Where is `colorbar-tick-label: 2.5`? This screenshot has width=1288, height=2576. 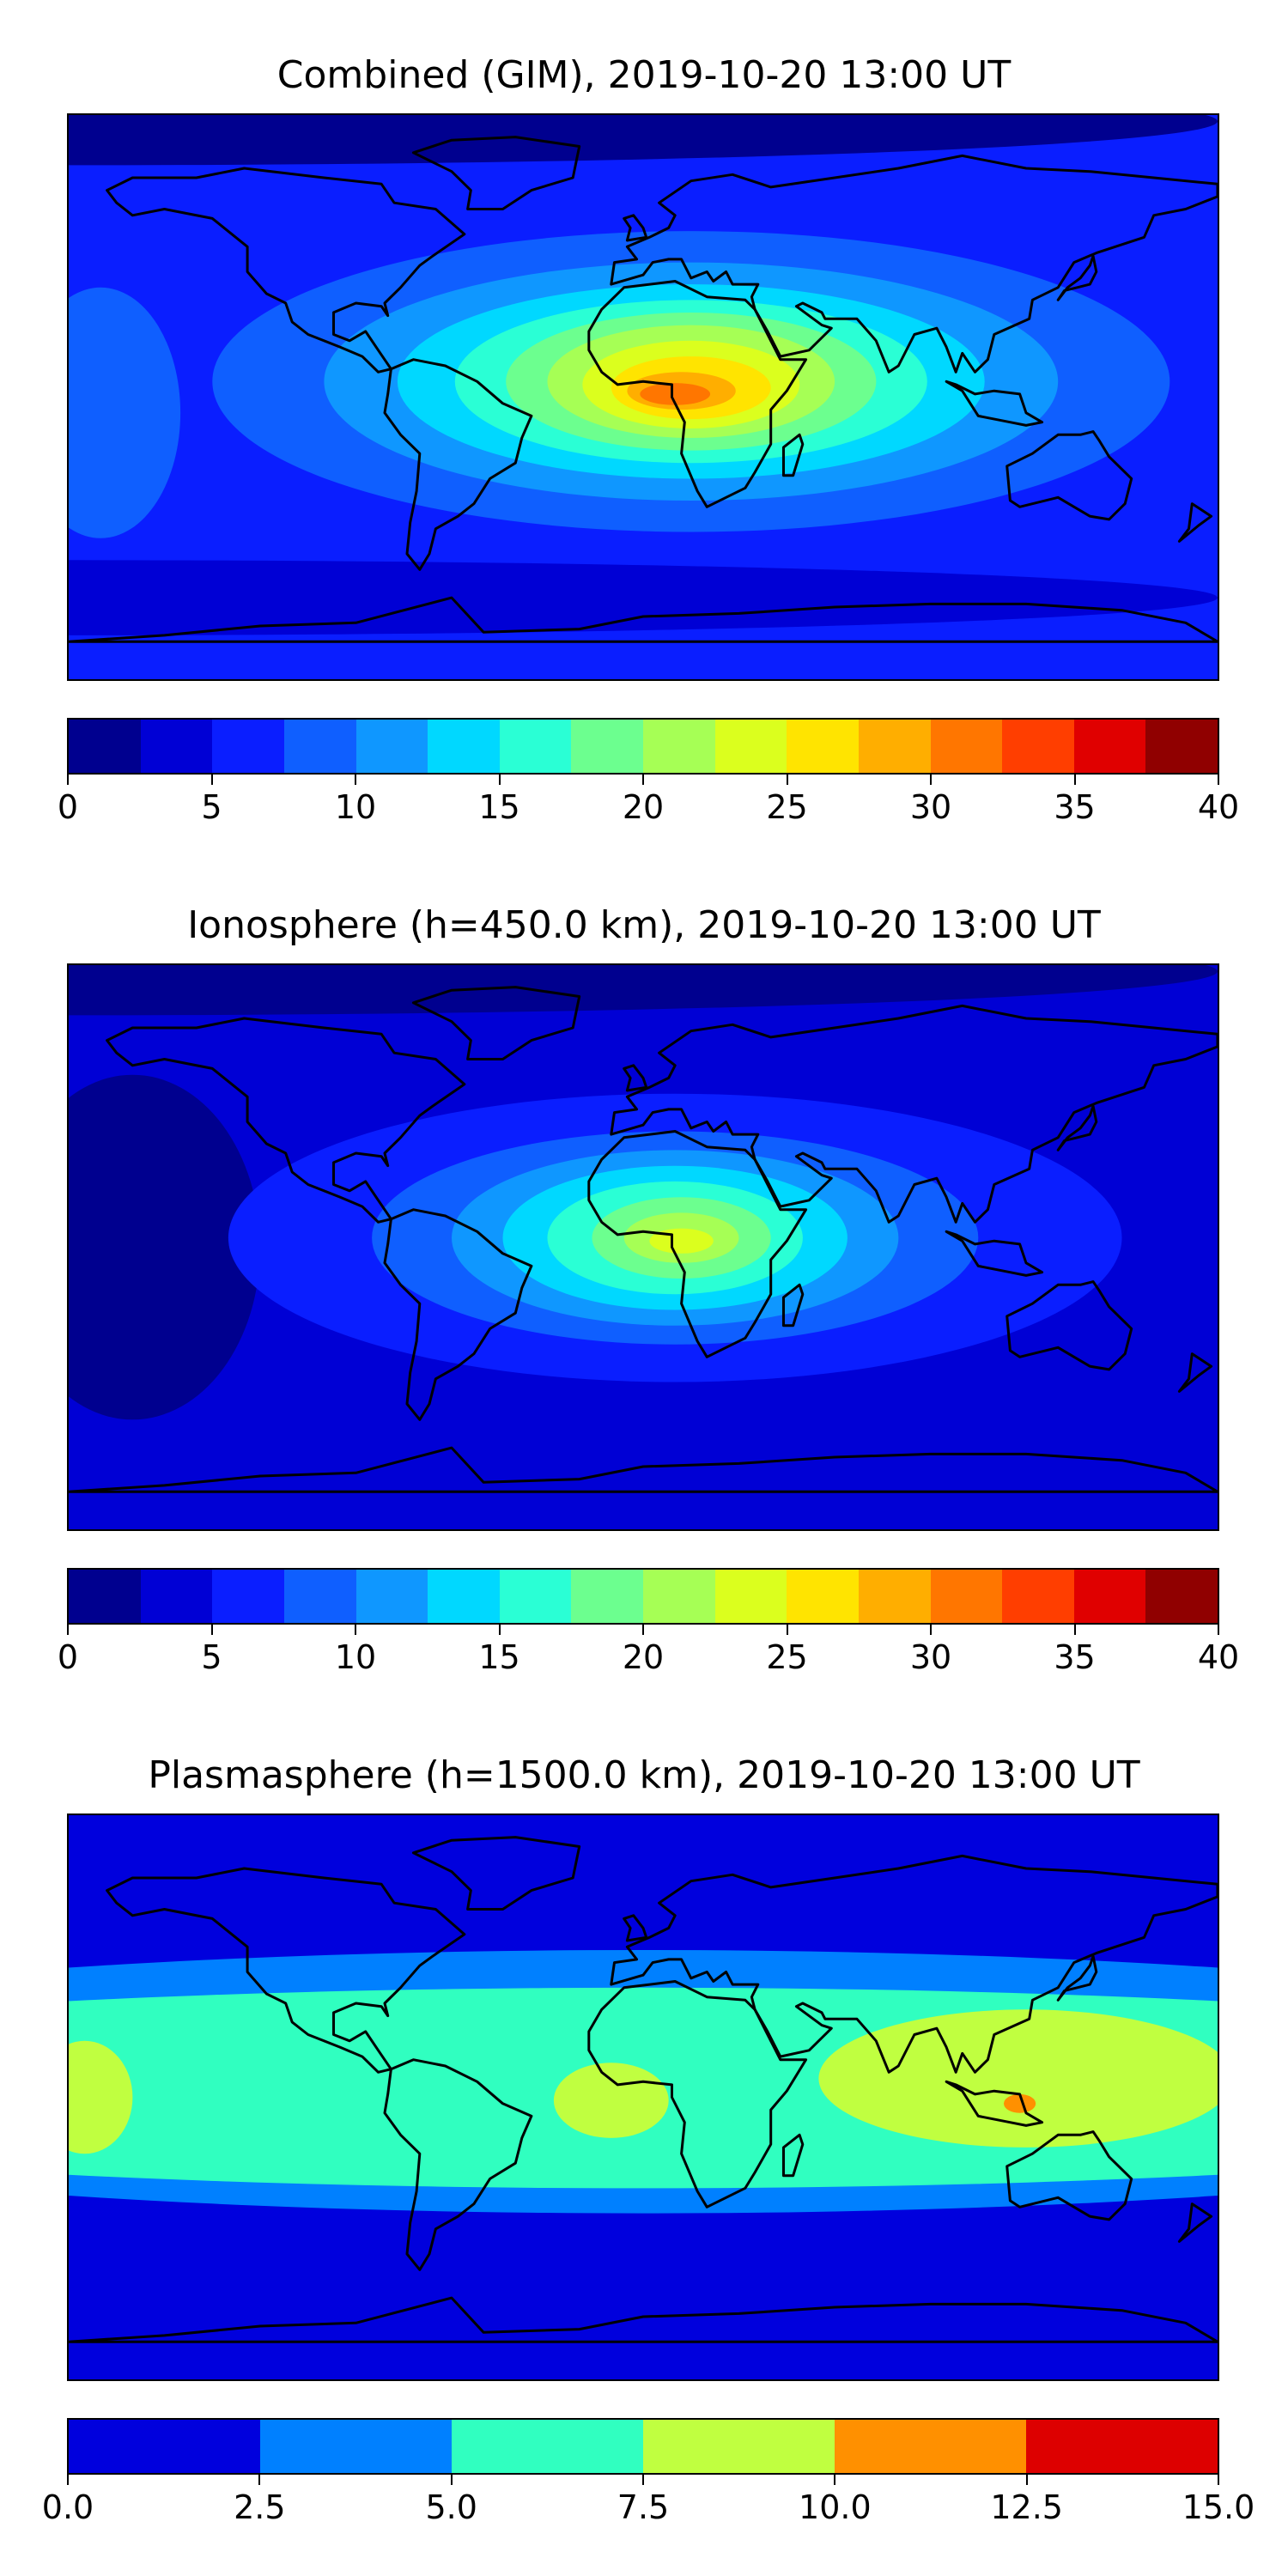
colorbar-tick-label: 2.5 is located at coordinates (260, 2507).